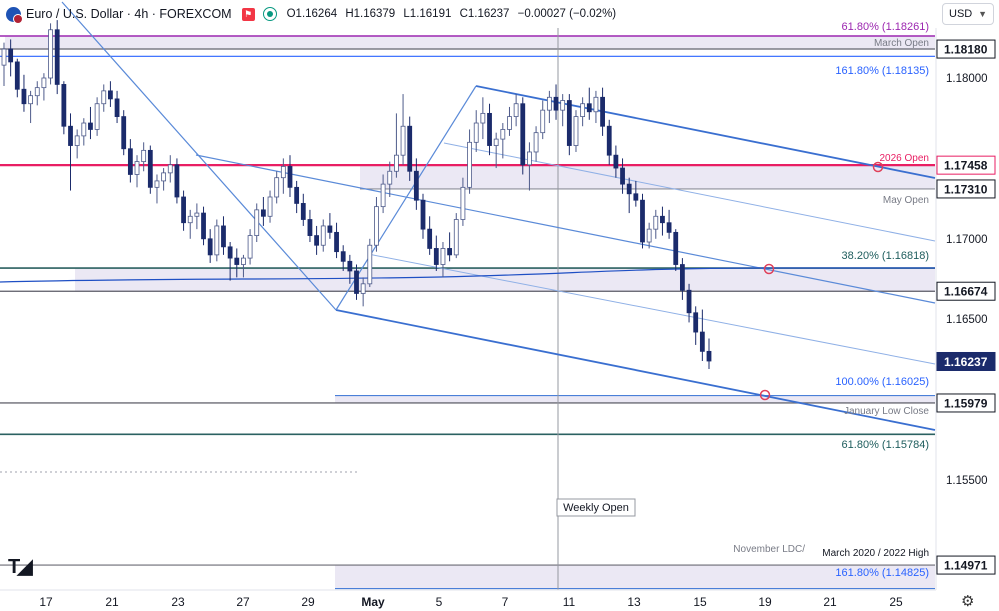 This screenshot has width=999, height=611. What do you see at coordinates (968, 601) in the screenshot?
I see `gear-icon: ⚙` at bounding box center [968, 601].